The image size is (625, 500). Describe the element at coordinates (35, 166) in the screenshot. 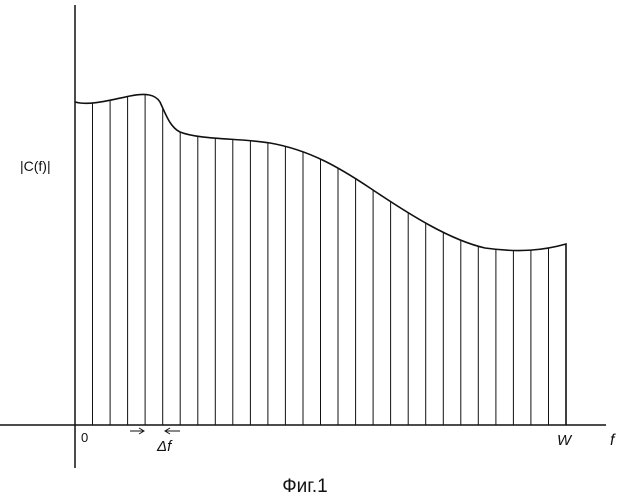

I see `y-axis-label: |C(f)|` at that location.